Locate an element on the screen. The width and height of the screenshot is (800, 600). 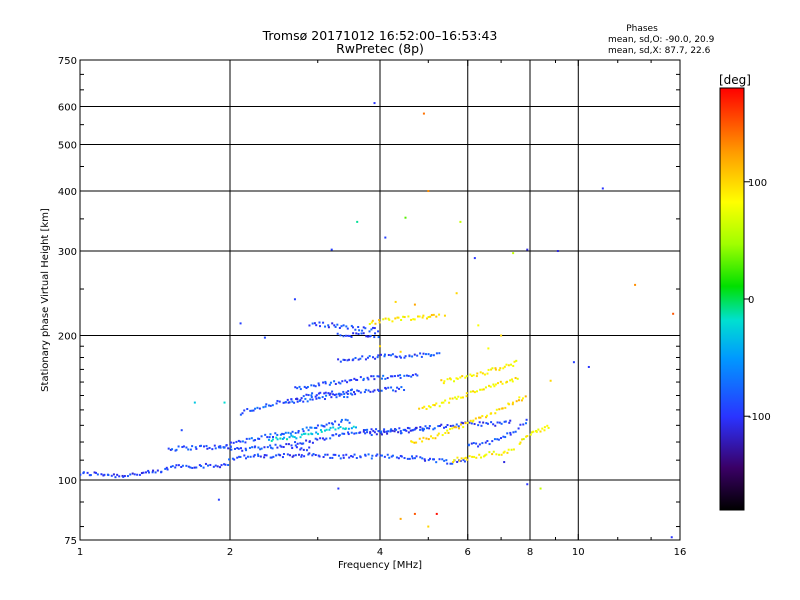
colorbar-tick-label: -100 is located at coordinates (759, 417).